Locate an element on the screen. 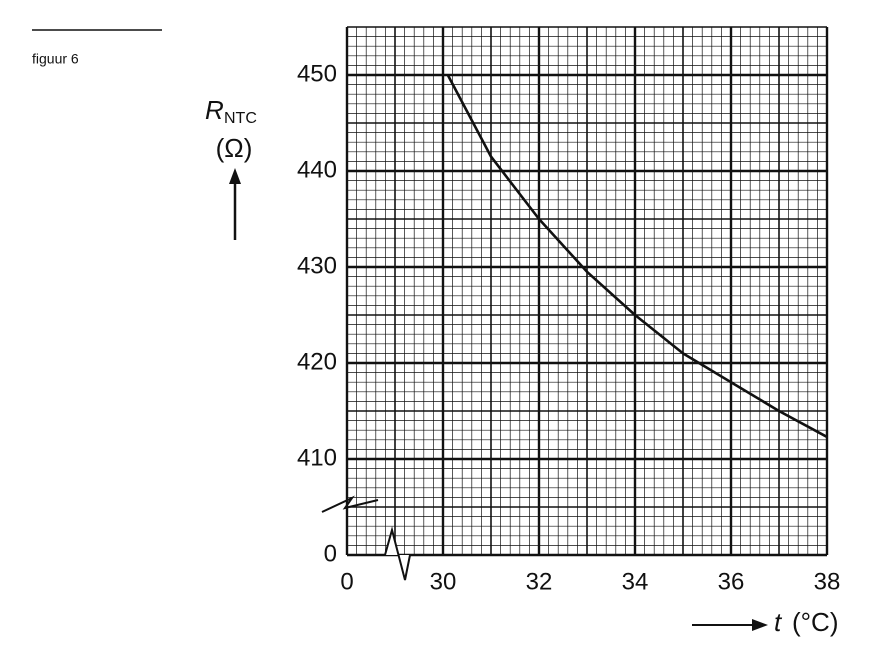  y-arrowhead is located at coordinates (235, 176).